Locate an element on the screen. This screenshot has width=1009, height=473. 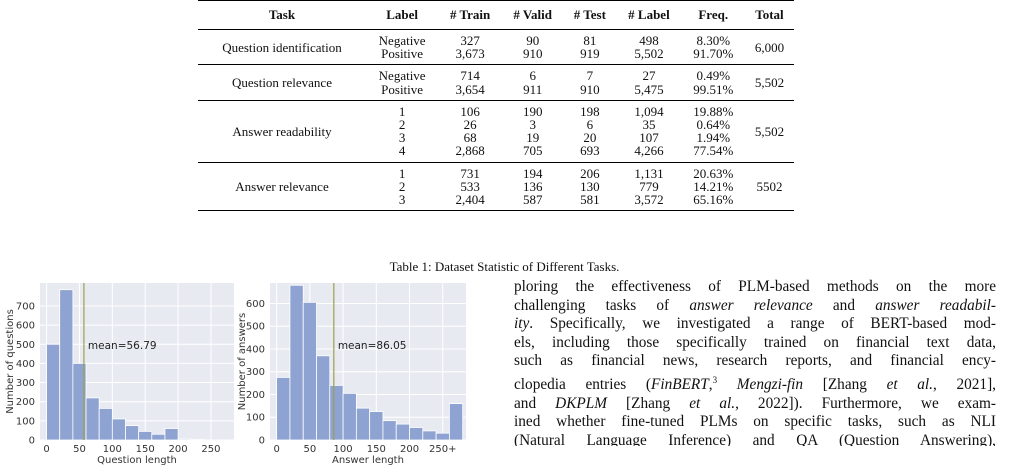
cell-value: 26 is located at coordinates (470, 125).